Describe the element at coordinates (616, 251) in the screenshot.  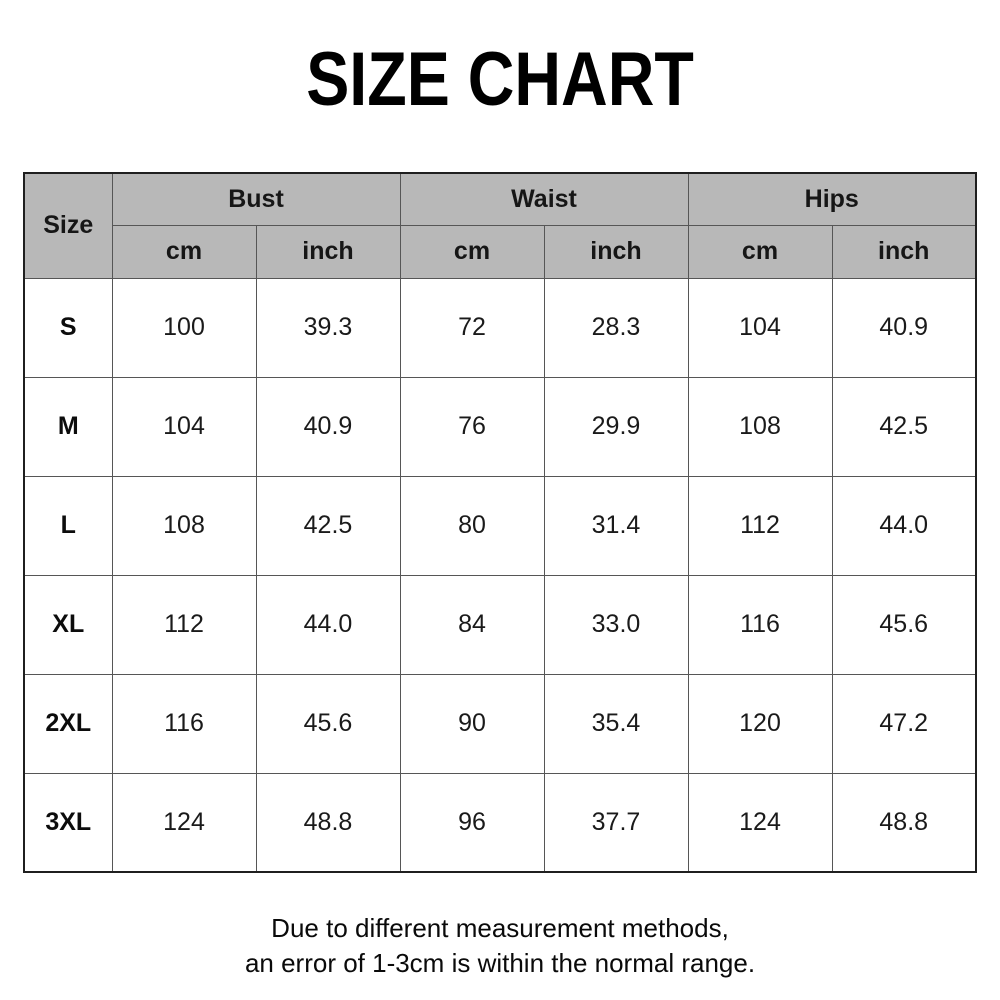
I see `unit-header-waist-inch: inch` at that location.